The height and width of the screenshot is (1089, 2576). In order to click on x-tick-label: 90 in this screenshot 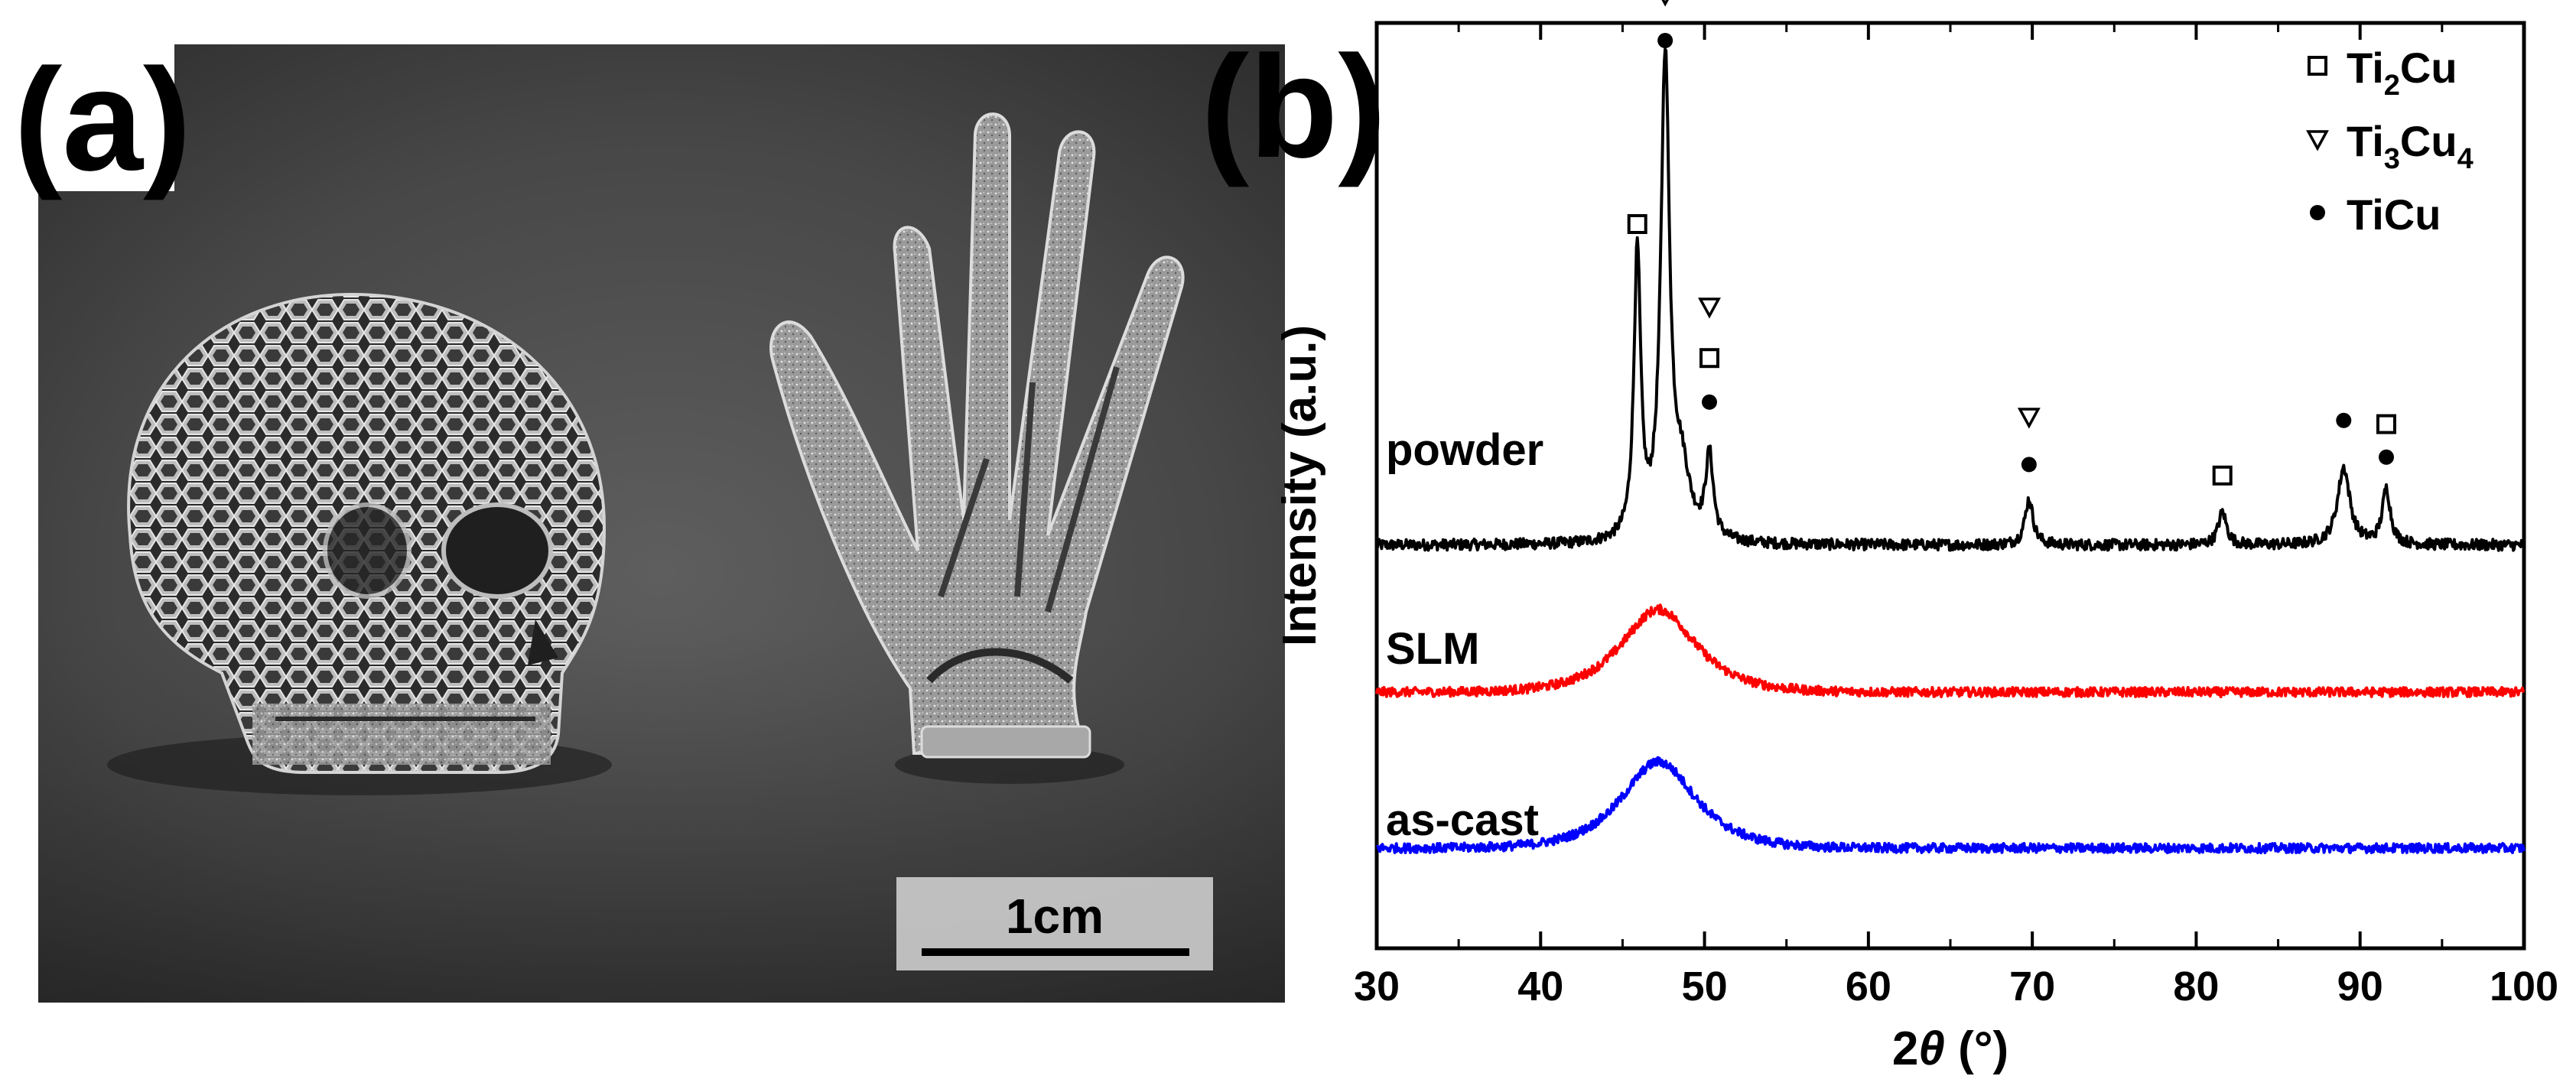, I will do `click(2360, 987)`.